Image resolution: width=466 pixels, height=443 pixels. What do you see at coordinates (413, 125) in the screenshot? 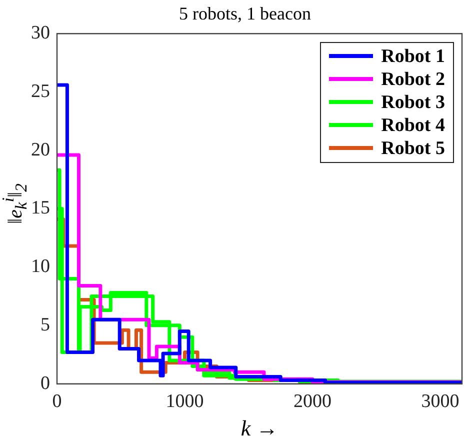
I see `legend-label: Robot 4` at bounding box center [413, 125].